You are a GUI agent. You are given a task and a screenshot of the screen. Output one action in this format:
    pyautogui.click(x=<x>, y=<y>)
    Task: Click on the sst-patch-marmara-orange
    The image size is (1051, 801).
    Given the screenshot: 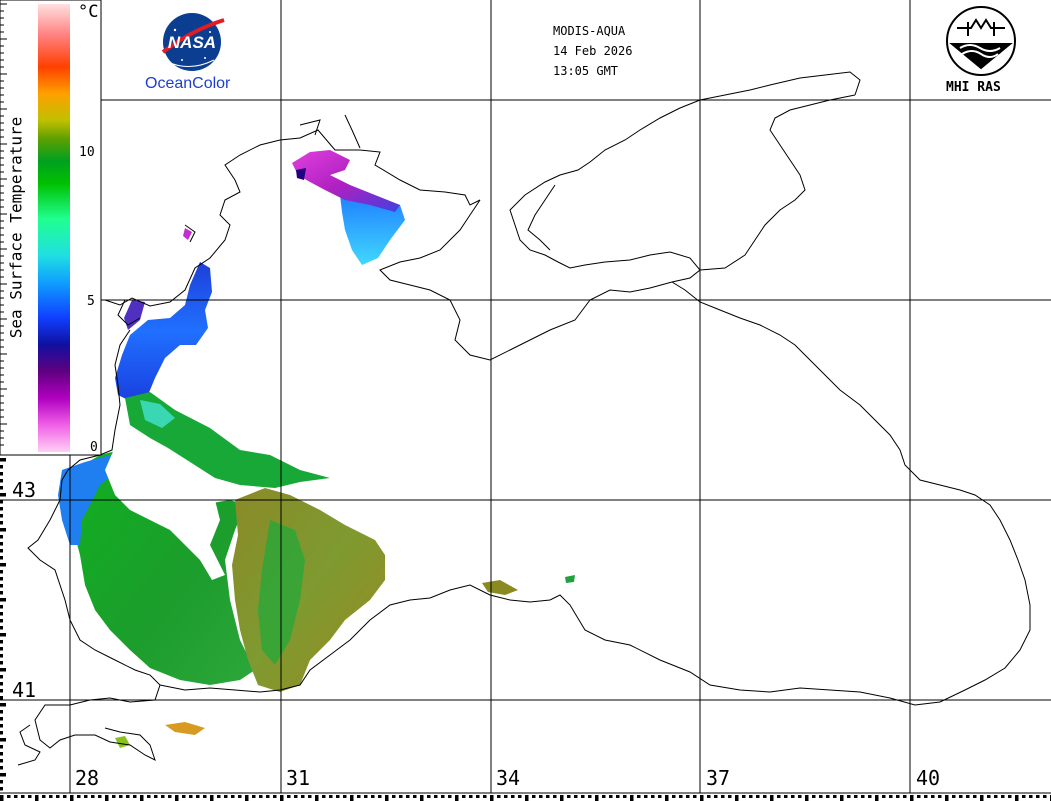 What is the action you would take?
    pyautogui.click(x=185, y=728)
    